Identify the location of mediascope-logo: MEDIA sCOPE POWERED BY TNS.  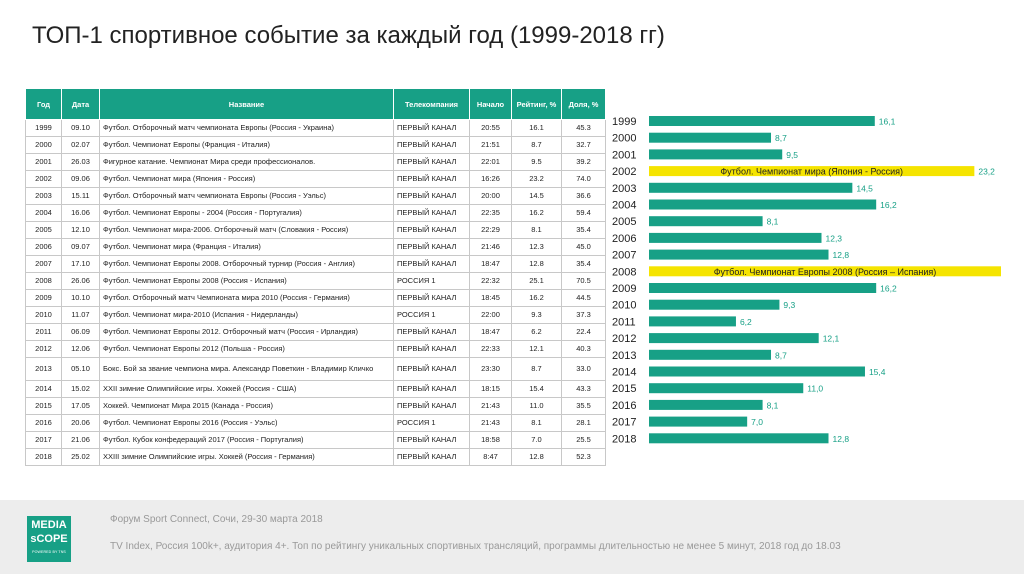
(49, 539).